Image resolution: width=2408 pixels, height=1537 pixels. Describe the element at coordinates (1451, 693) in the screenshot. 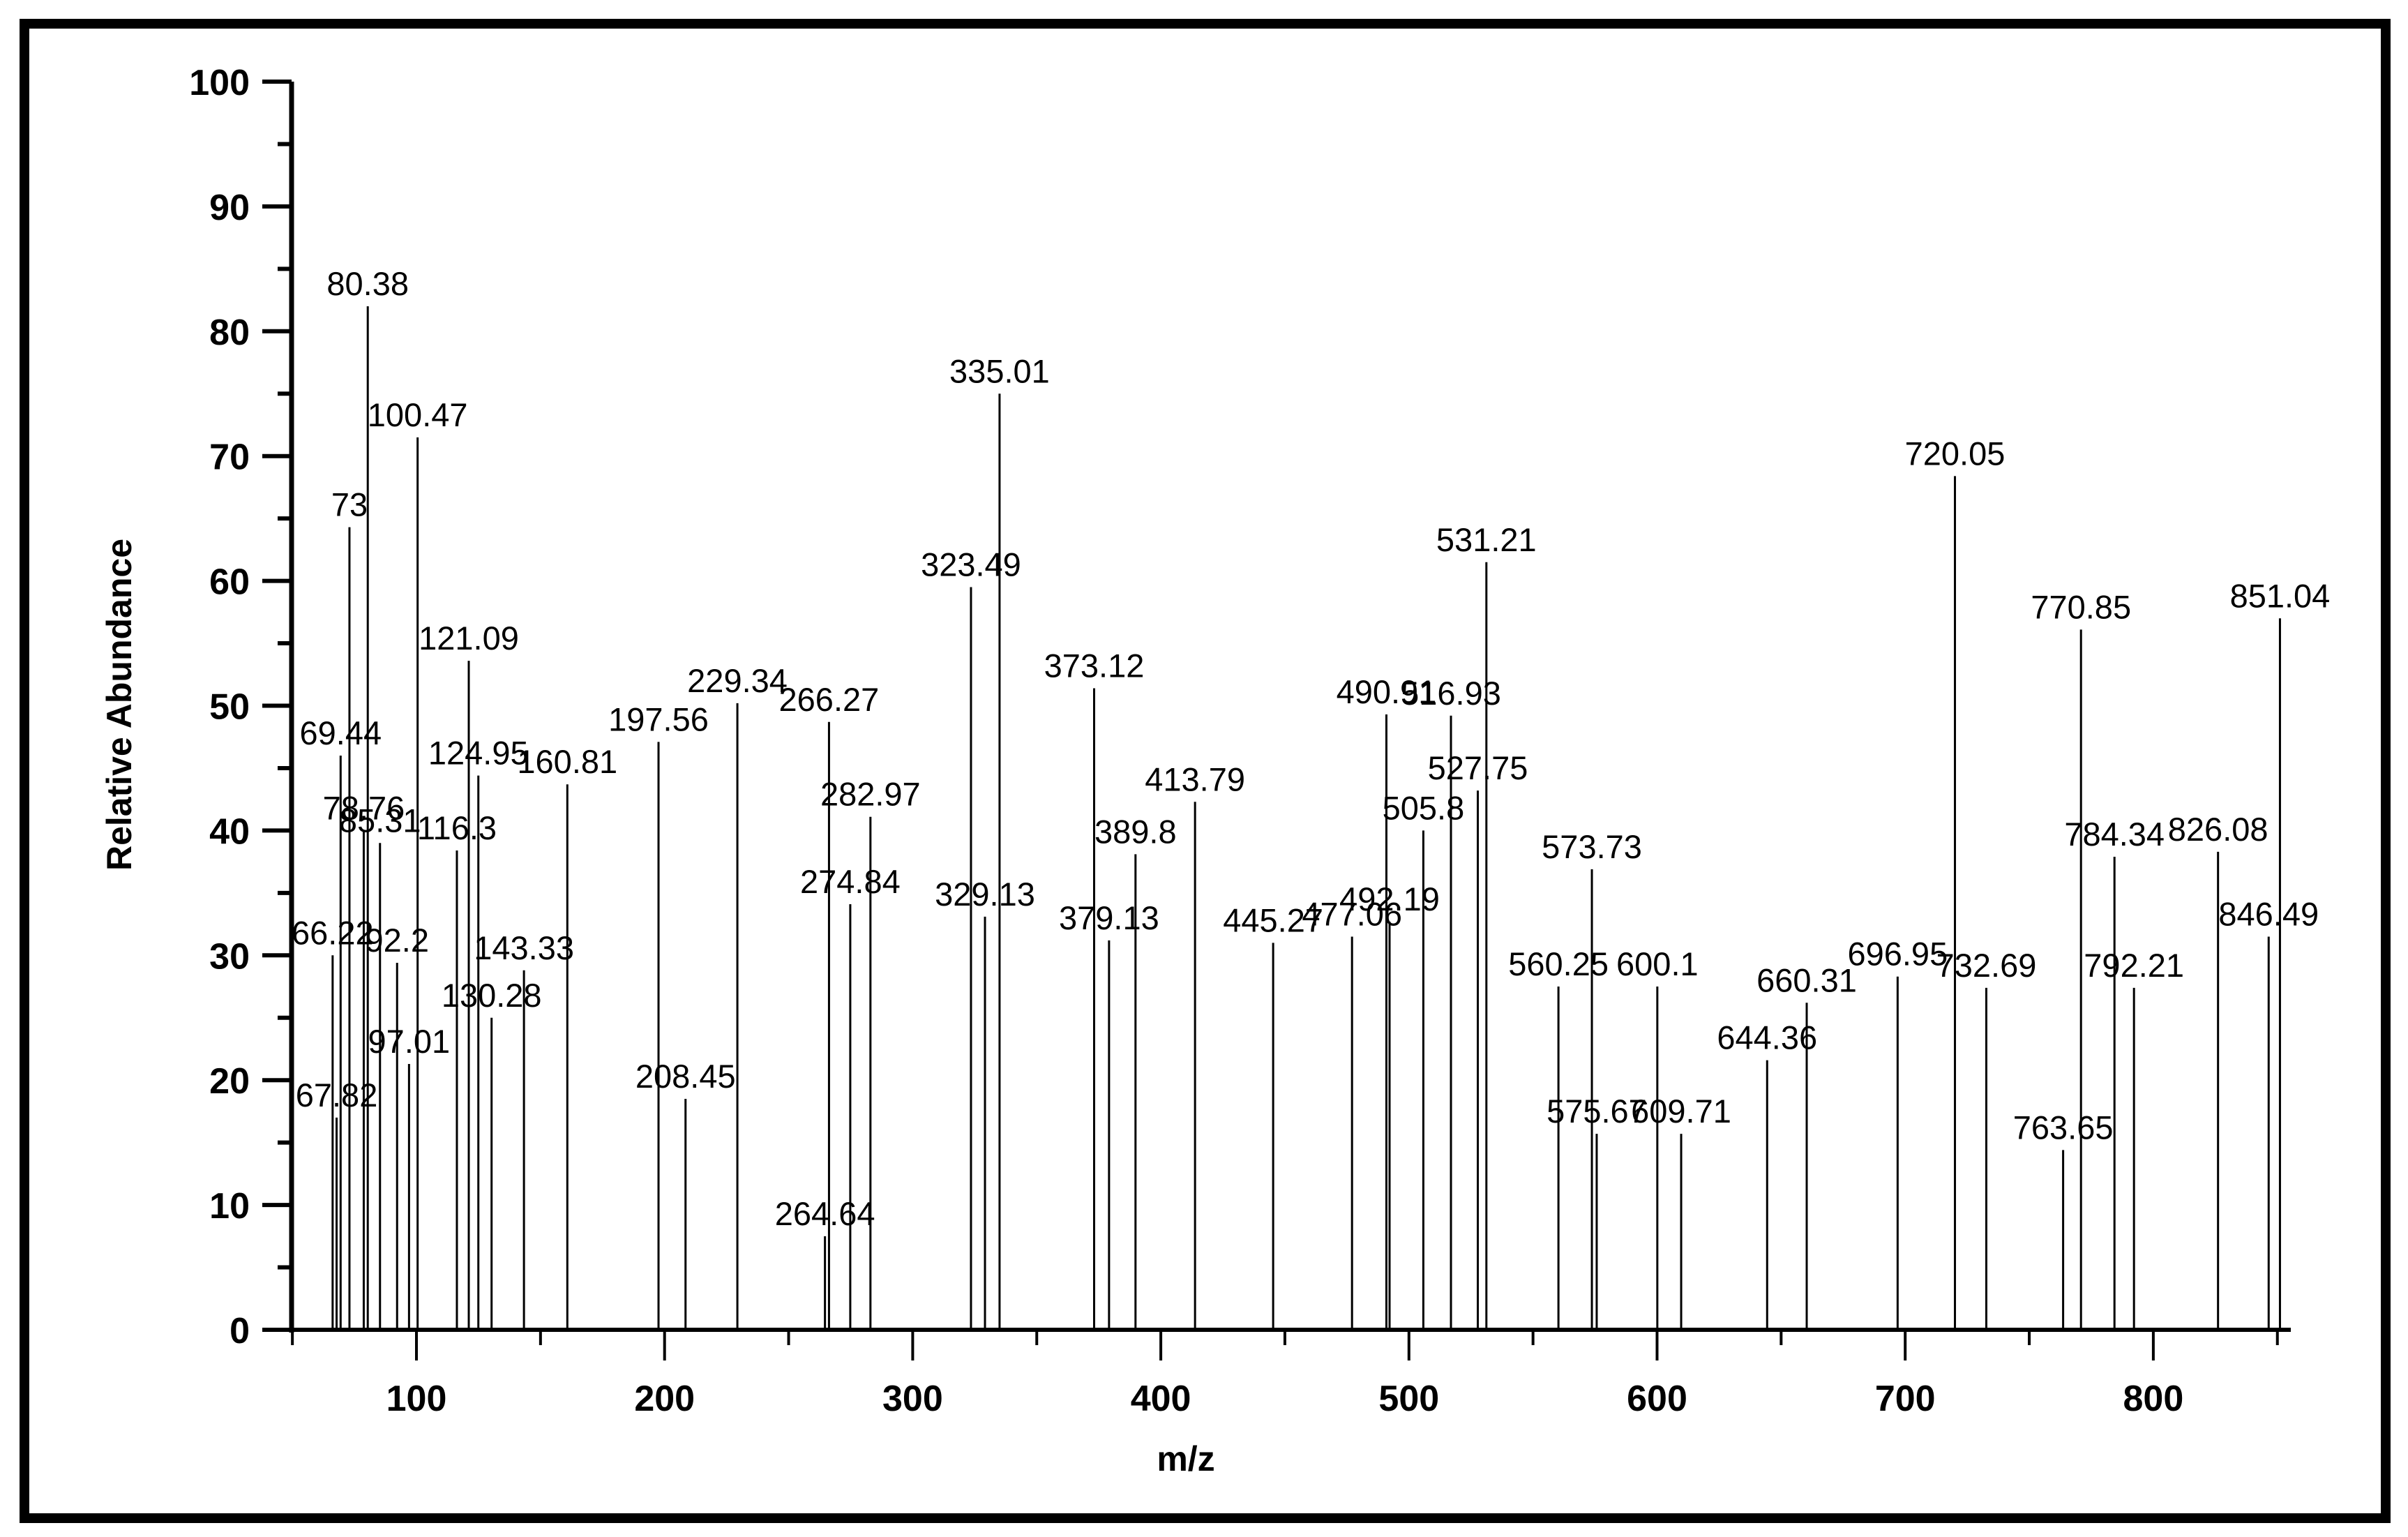

I see `peak-label: 516.93` at that location.